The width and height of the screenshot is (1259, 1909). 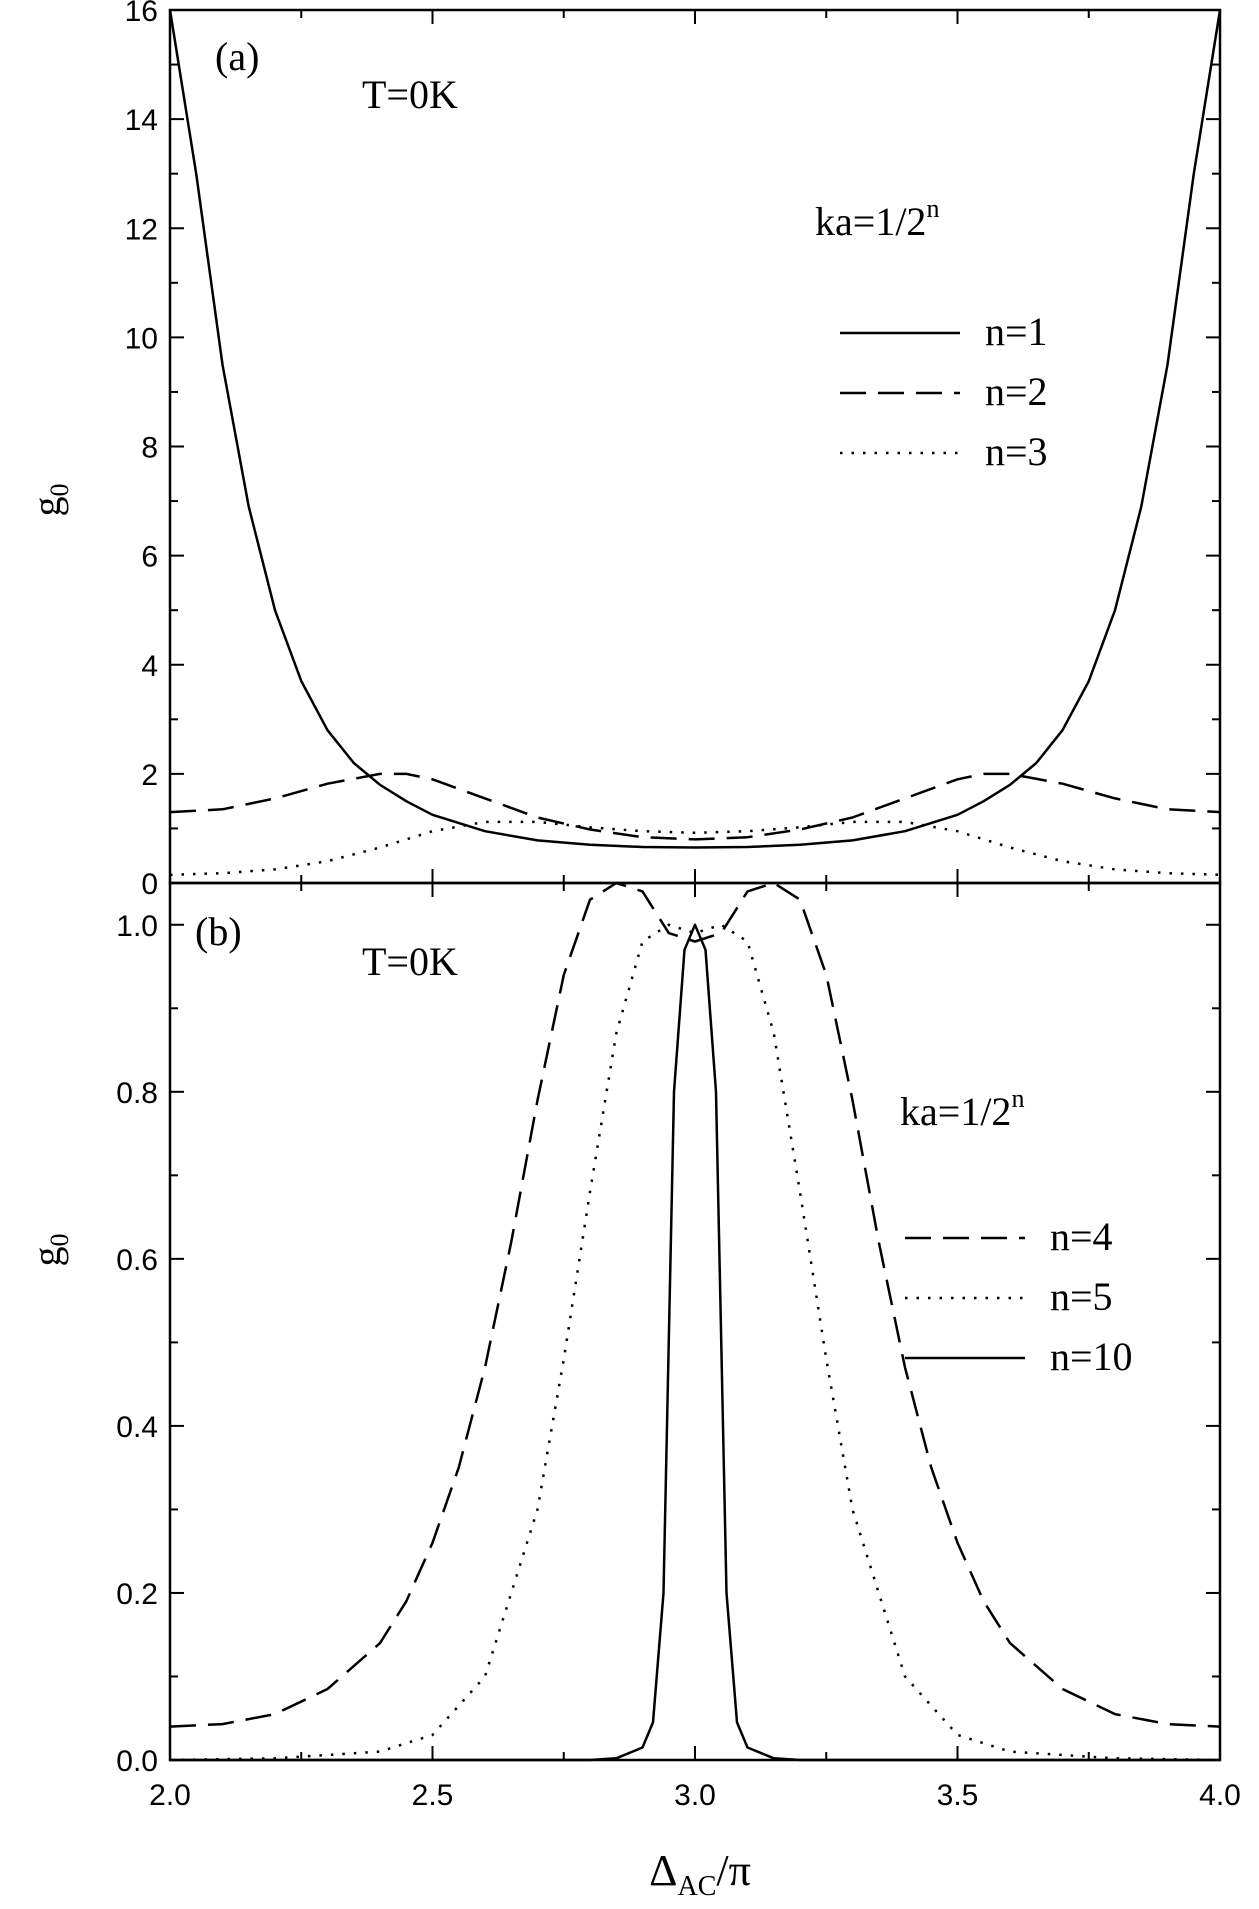 What do you see at coordinates (1220, 1795) in the screenshot?
I see `panel-b-x-tick-label: 4.0` at bounding box center [1220, 1795].